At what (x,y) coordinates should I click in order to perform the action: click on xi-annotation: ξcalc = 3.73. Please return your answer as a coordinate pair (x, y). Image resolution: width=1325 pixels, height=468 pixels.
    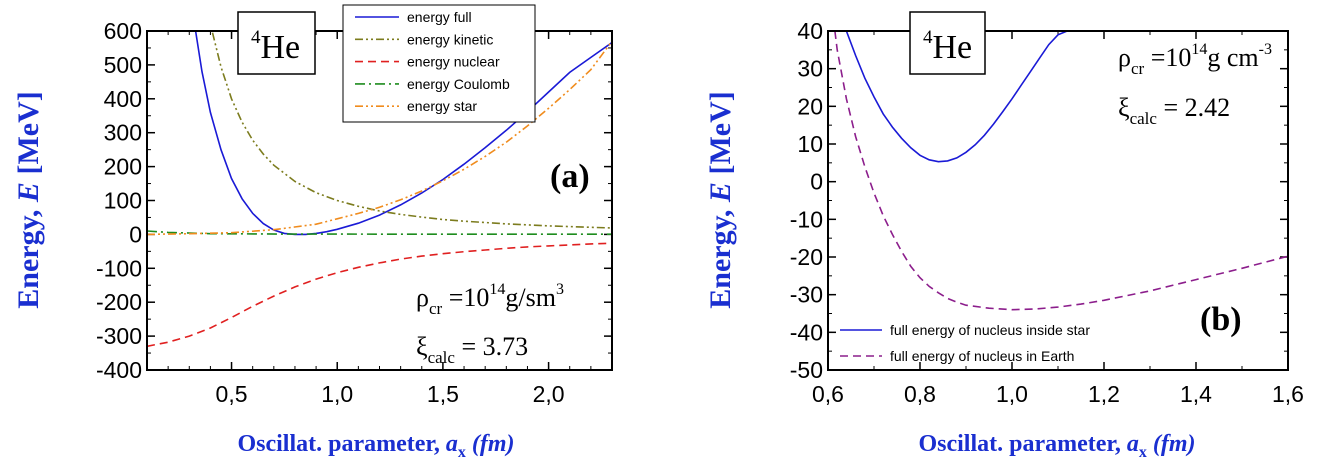
    Looking at the image, I should click on (472, 349).